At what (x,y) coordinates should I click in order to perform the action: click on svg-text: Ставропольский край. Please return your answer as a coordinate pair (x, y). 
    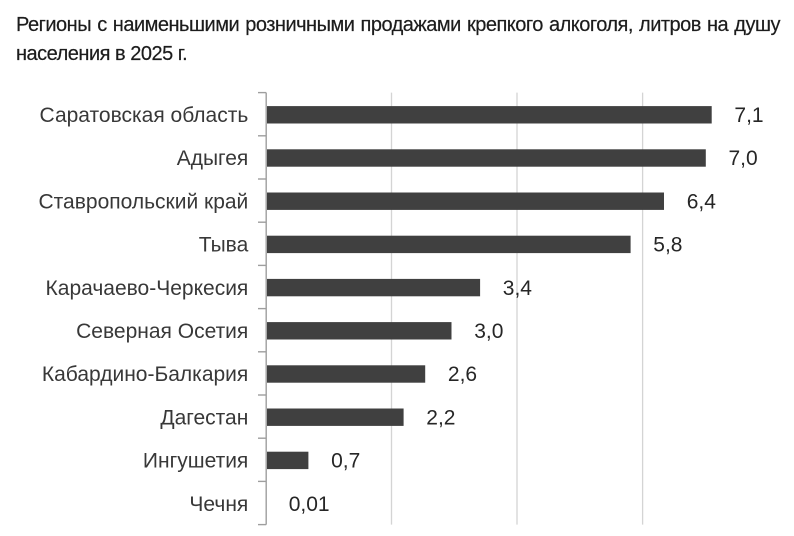
    Looking at the image, I should click on (144, 201).